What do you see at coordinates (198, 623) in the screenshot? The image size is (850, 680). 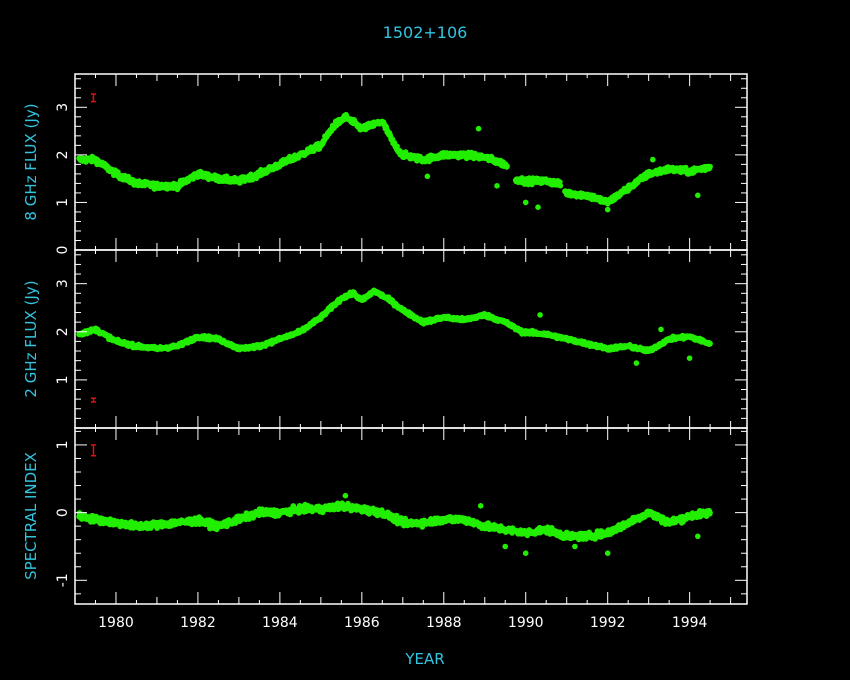 I see `x-tick-label: 1982` at bounding box center [198, 623].